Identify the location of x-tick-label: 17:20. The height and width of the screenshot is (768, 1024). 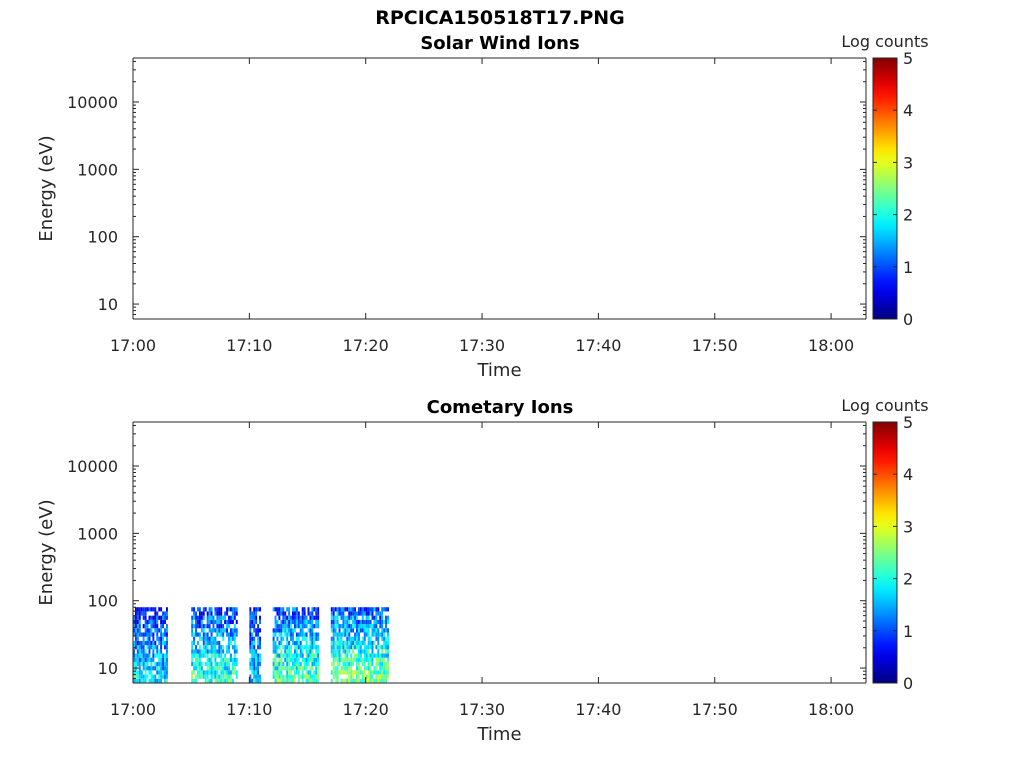
(366, 345).